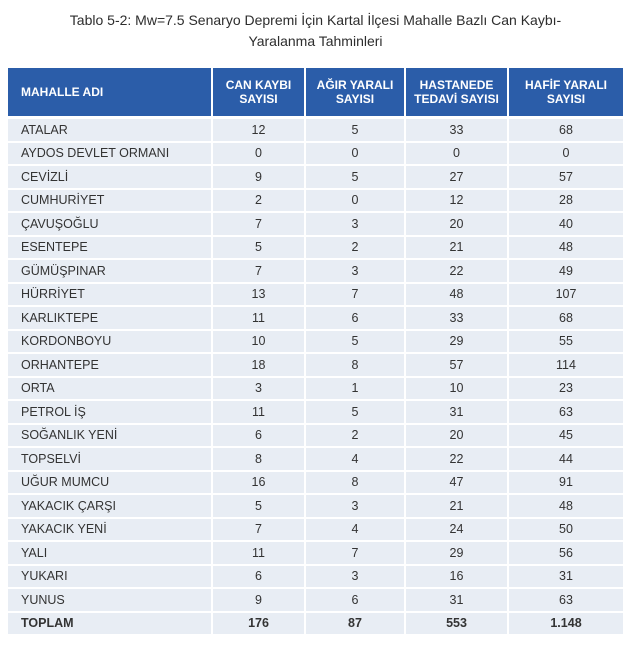  What do you see at coordinates (457, 529) in the screenshot?
I see `value-cell: 24` at bounding box center [457, 529].